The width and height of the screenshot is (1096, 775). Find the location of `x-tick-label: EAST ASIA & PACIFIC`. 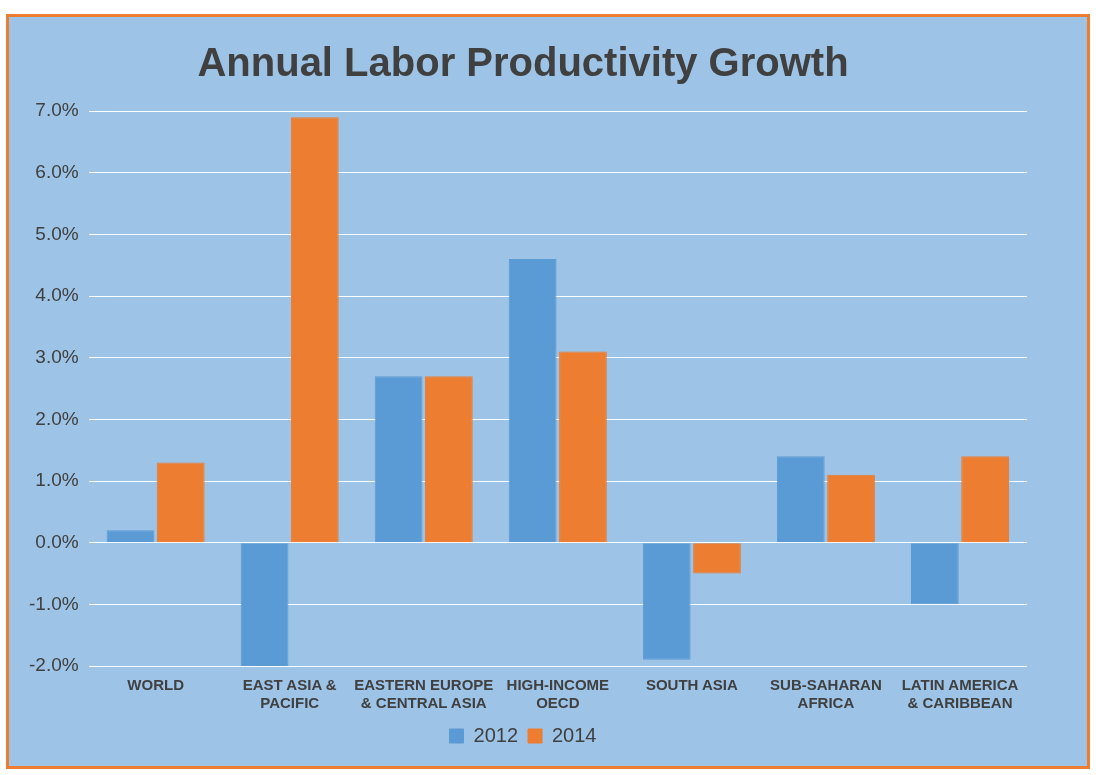

x-tick-label: EAST ASIA & PACIFIC is located at coordinates (289, 694).